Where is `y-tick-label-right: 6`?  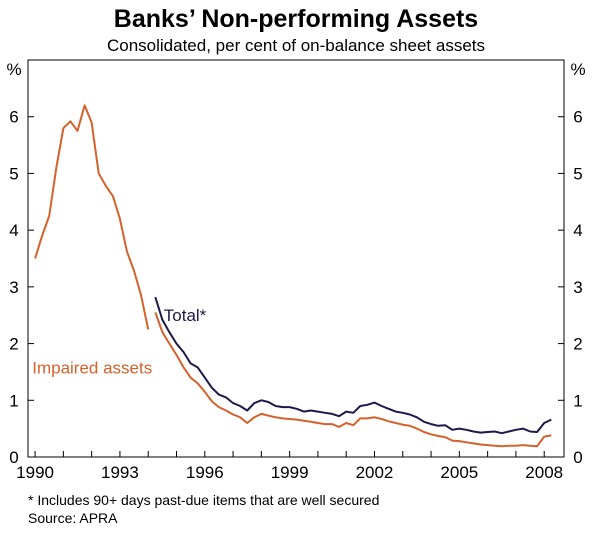 y-tick-label-right: 6 is located at coordinates (577, 117).